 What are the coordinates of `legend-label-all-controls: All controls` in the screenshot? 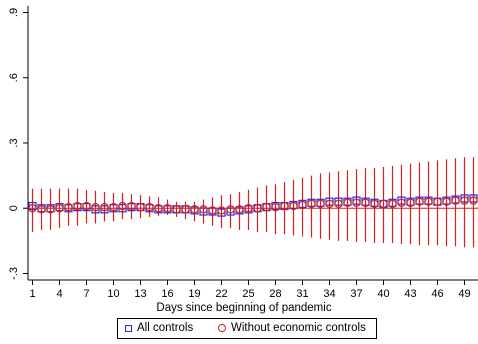 It's located at (165, 328).